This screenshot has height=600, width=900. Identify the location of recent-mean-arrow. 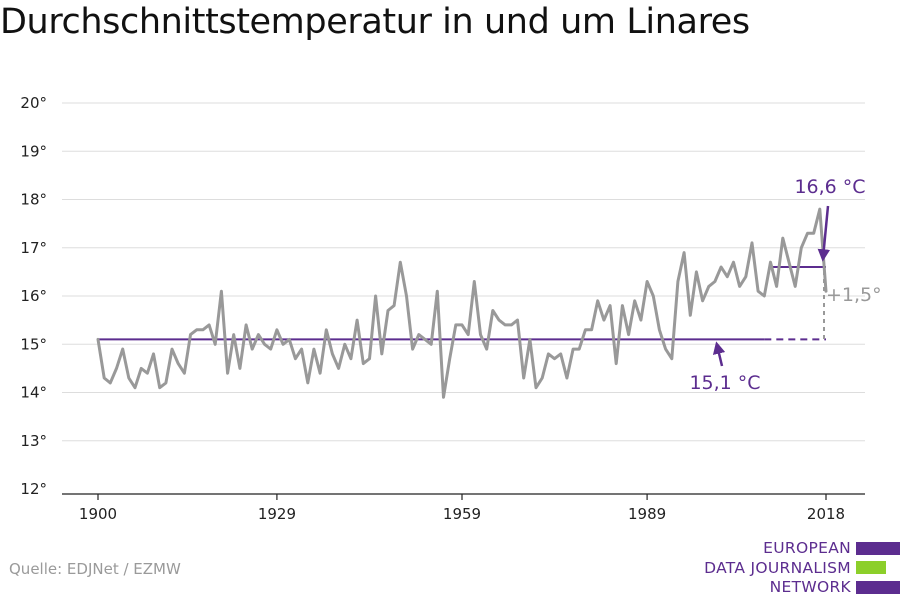
(824, 233).